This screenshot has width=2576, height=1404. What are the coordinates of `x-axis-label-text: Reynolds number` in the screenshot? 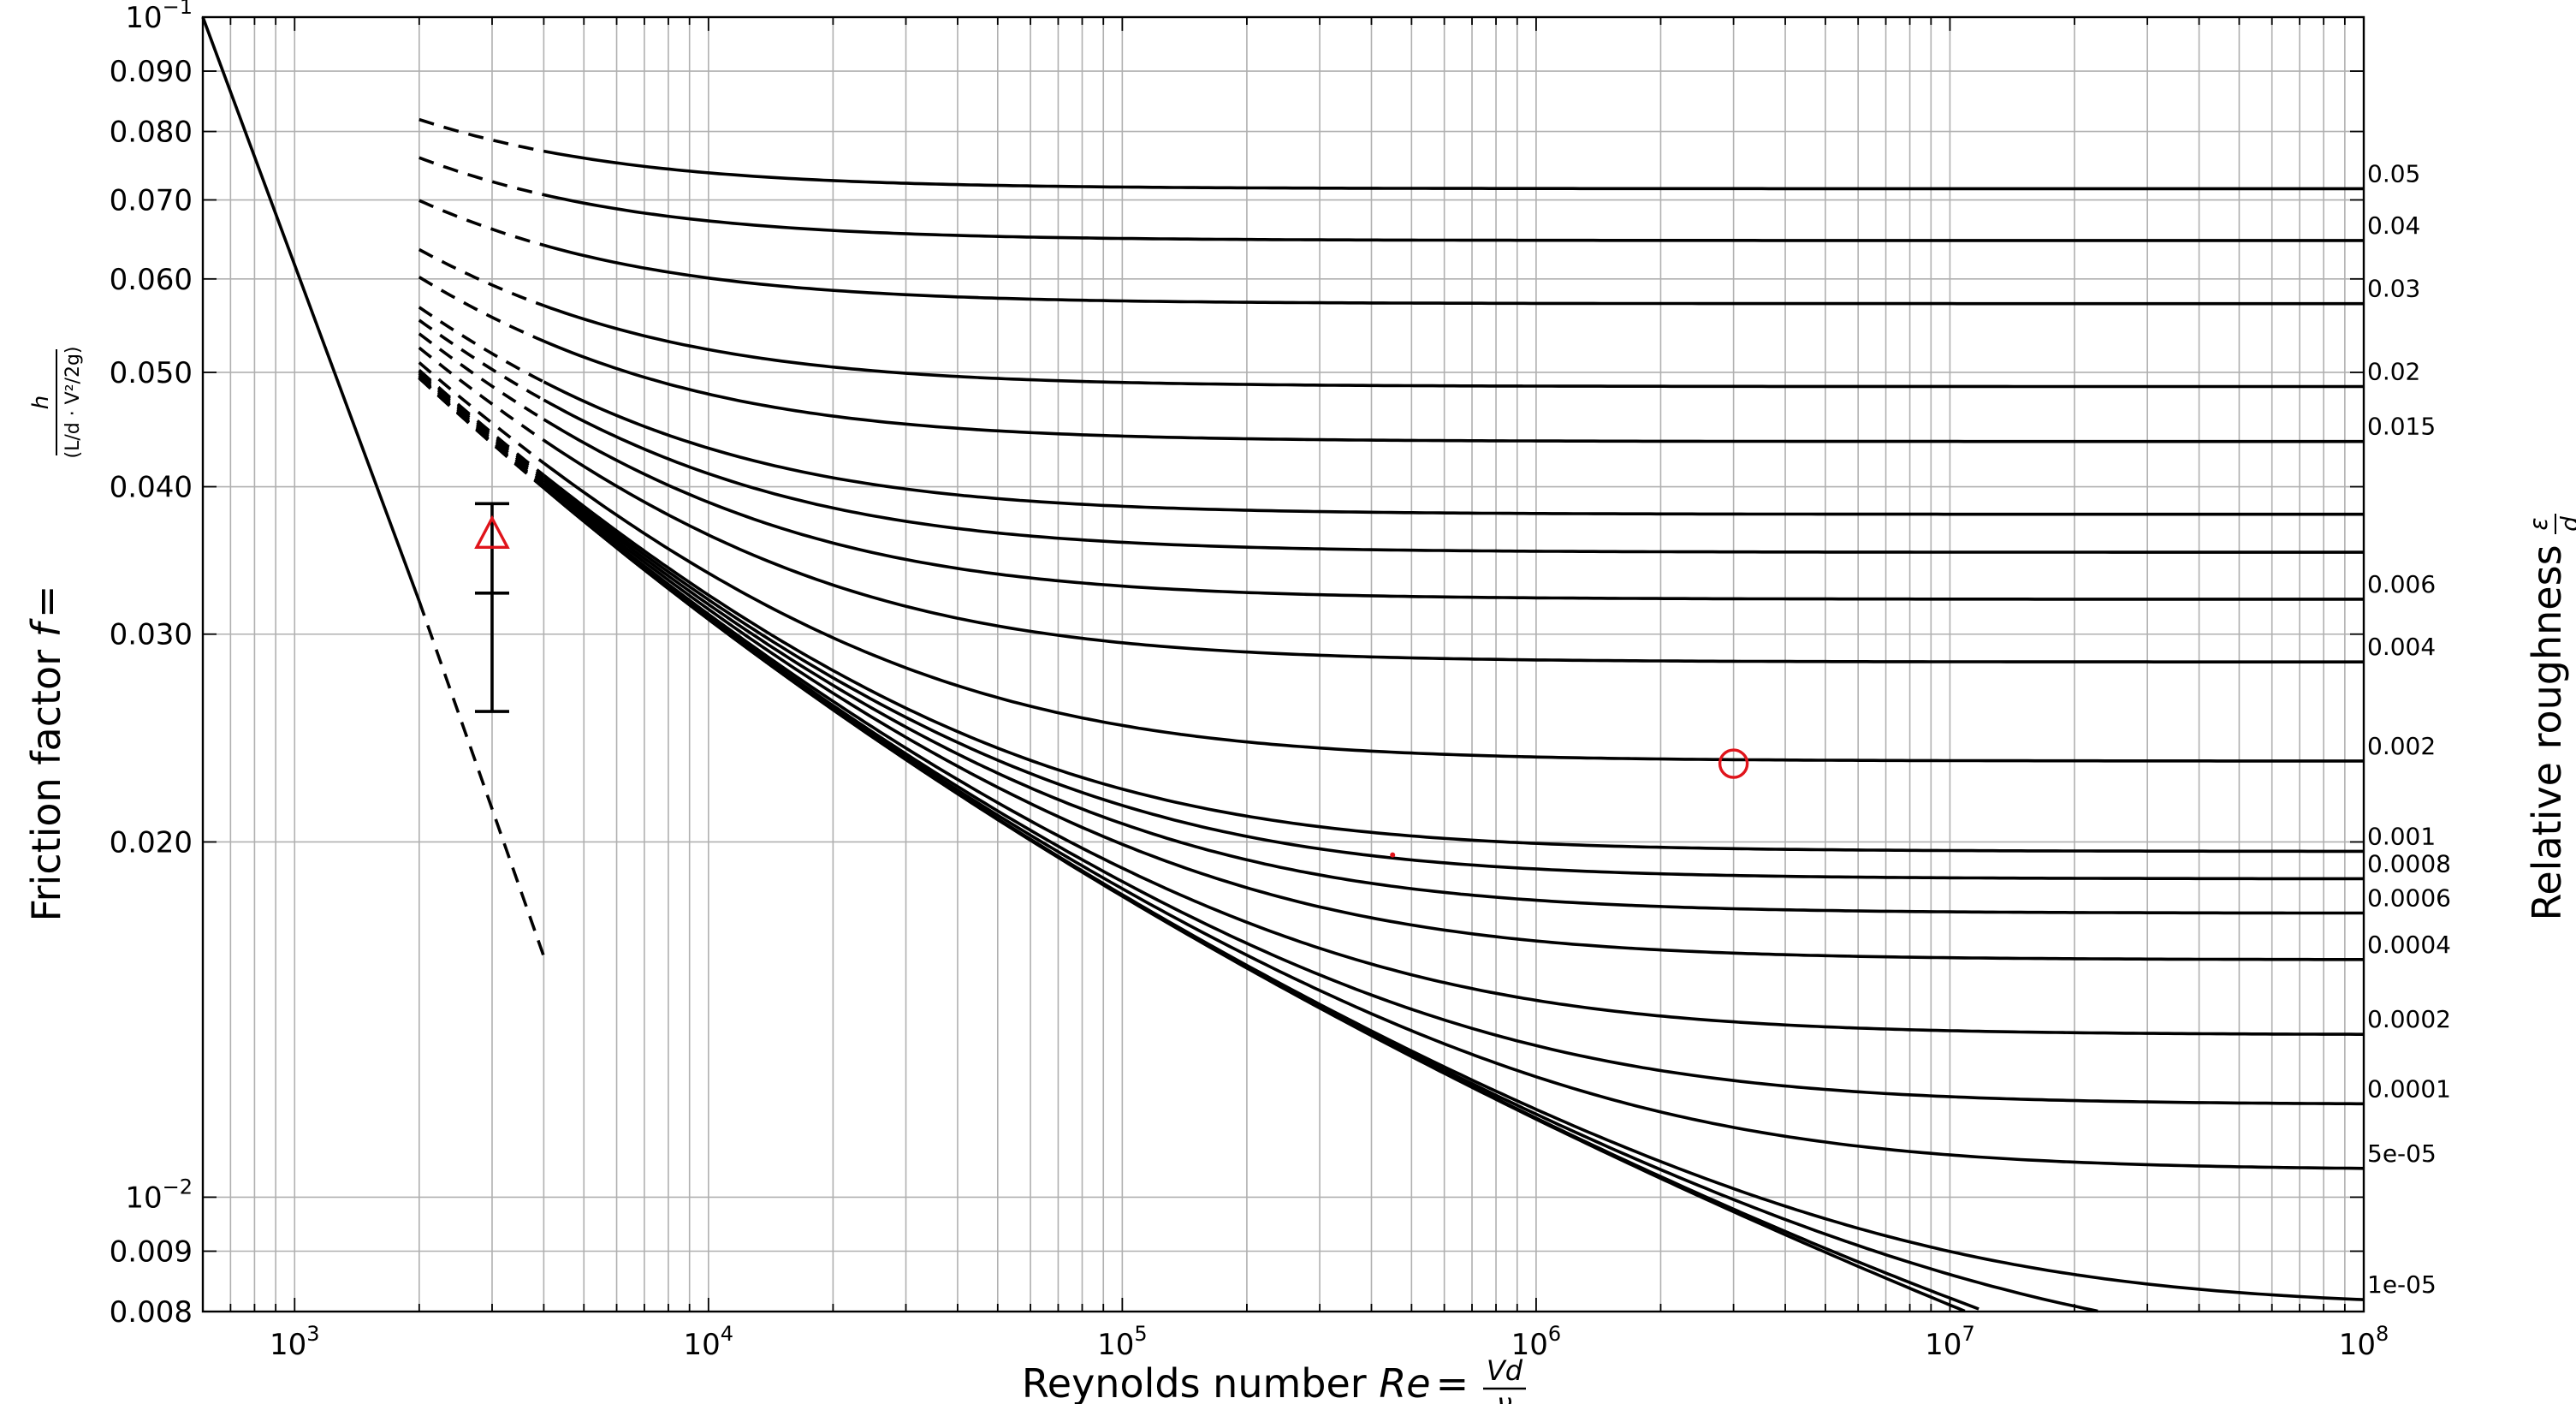 It's located at (1200, 1382).